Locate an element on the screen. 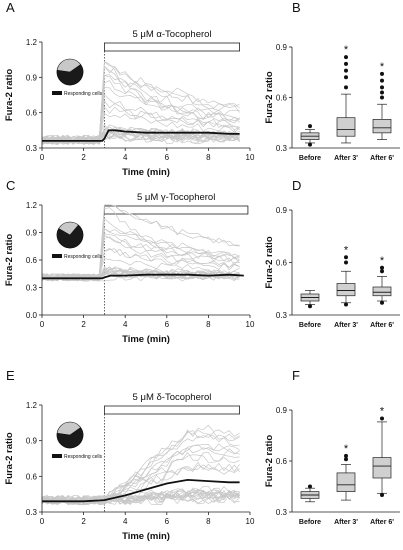 The width and height of the screenshot is (403, 550). box-category-label: After 3' is located at coordinates (346, 158).